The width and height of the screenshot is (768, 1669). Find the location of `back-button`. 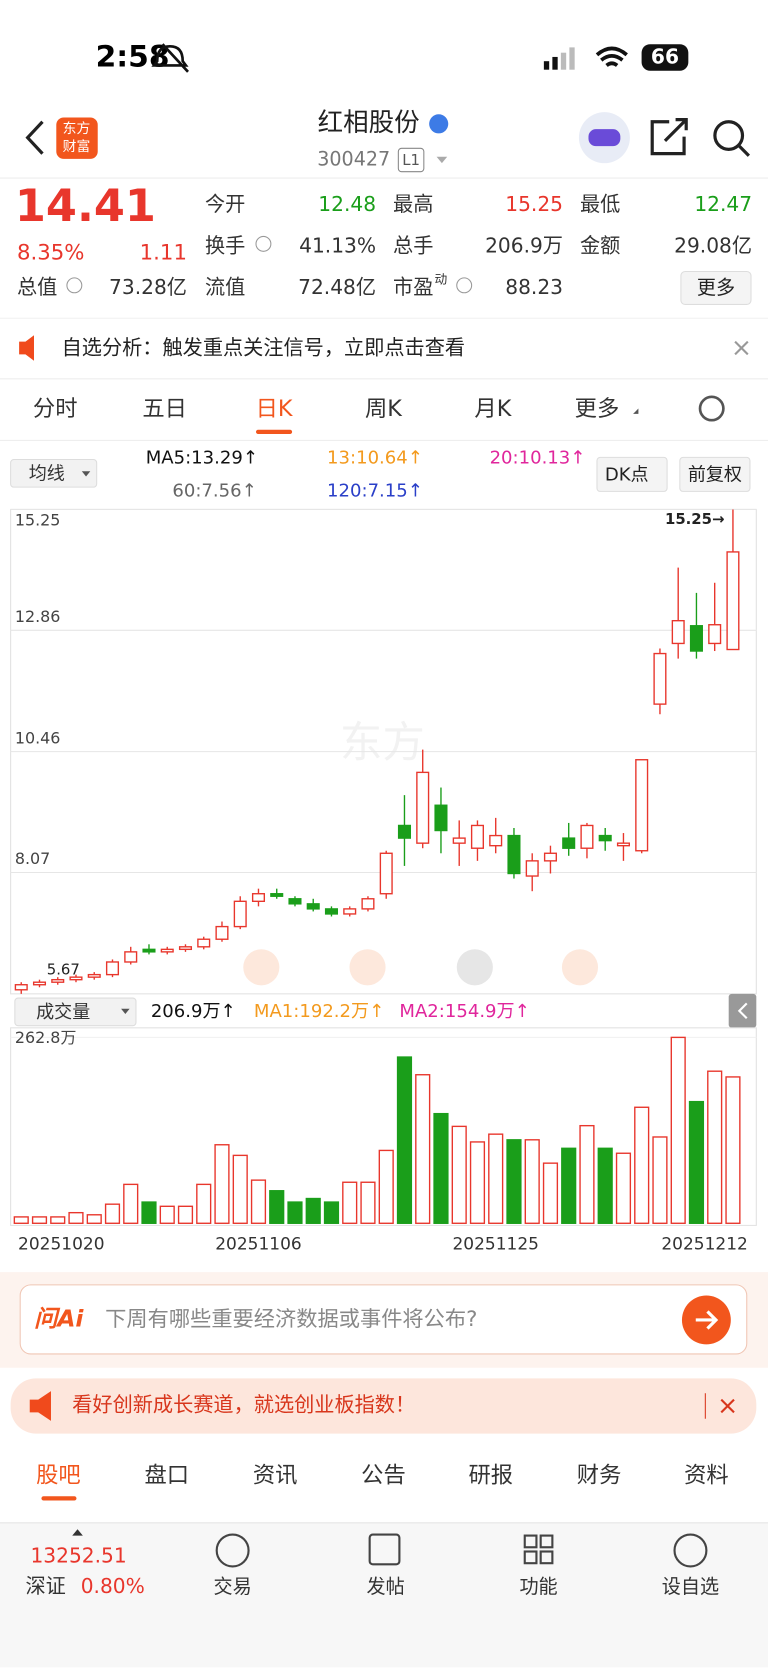

back-button is located at coordinates (34, 137).